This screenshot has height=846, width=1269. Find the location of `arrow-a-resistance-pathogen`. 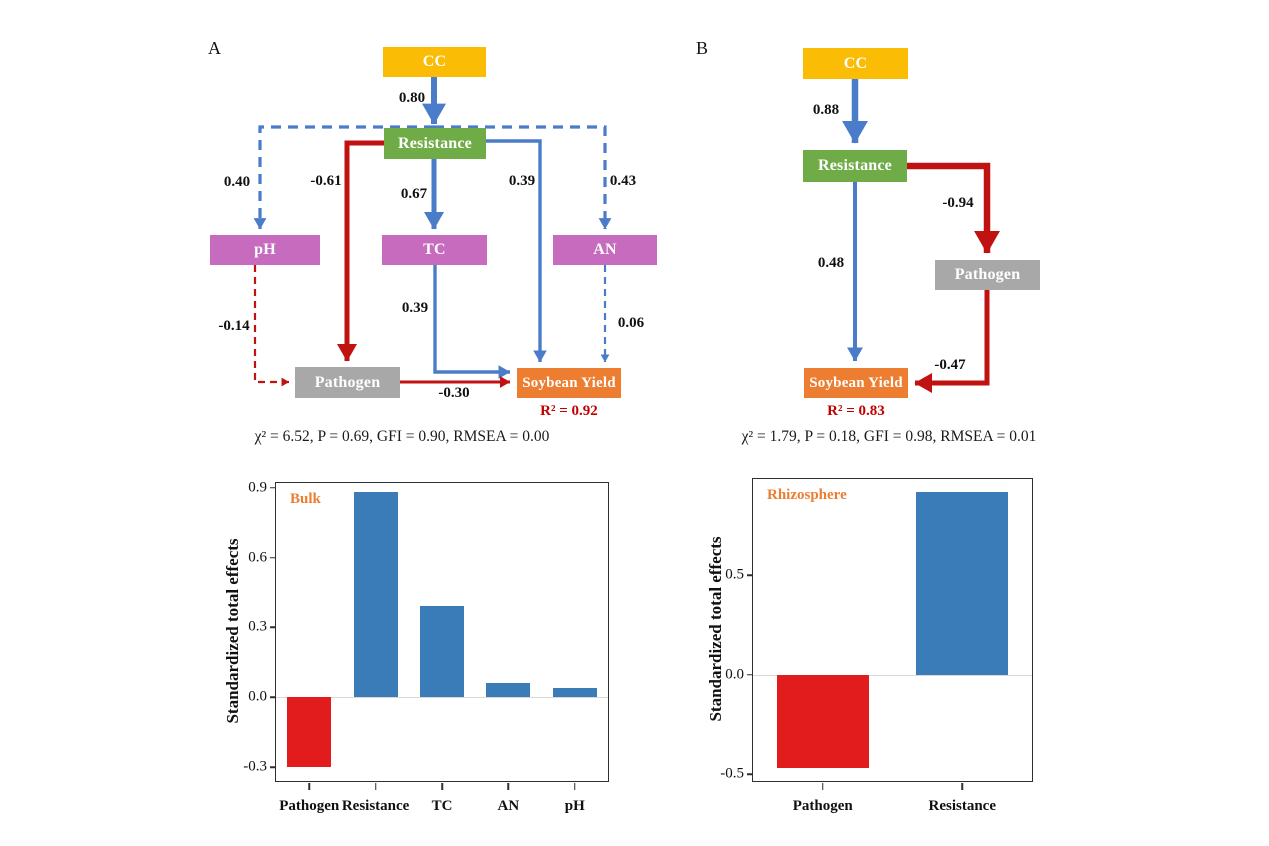

arrow-a-resistance-pathogen is located at coordinates (360, 251).